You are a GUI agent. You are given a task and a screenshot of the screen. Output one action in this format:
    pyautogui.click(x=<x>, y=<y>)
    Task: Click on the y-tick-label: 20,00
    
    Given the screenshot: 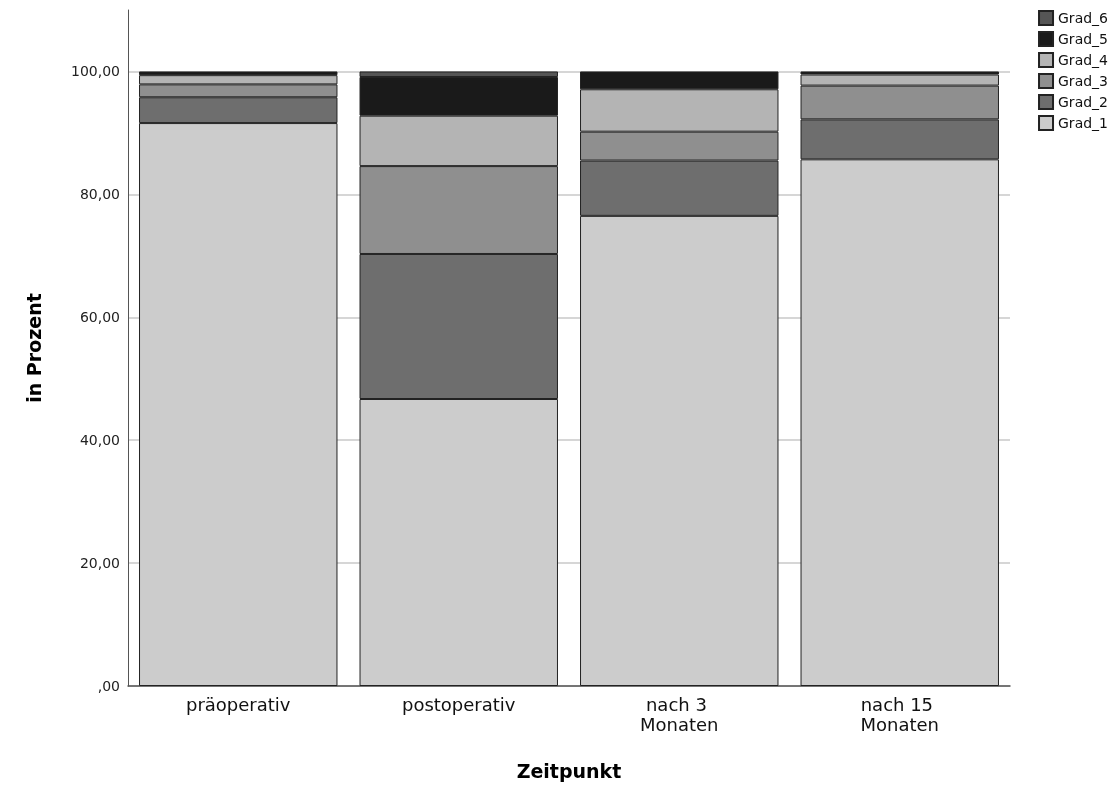 What is the action you would take?
    pyautogui.click(x=99, y=563)
    